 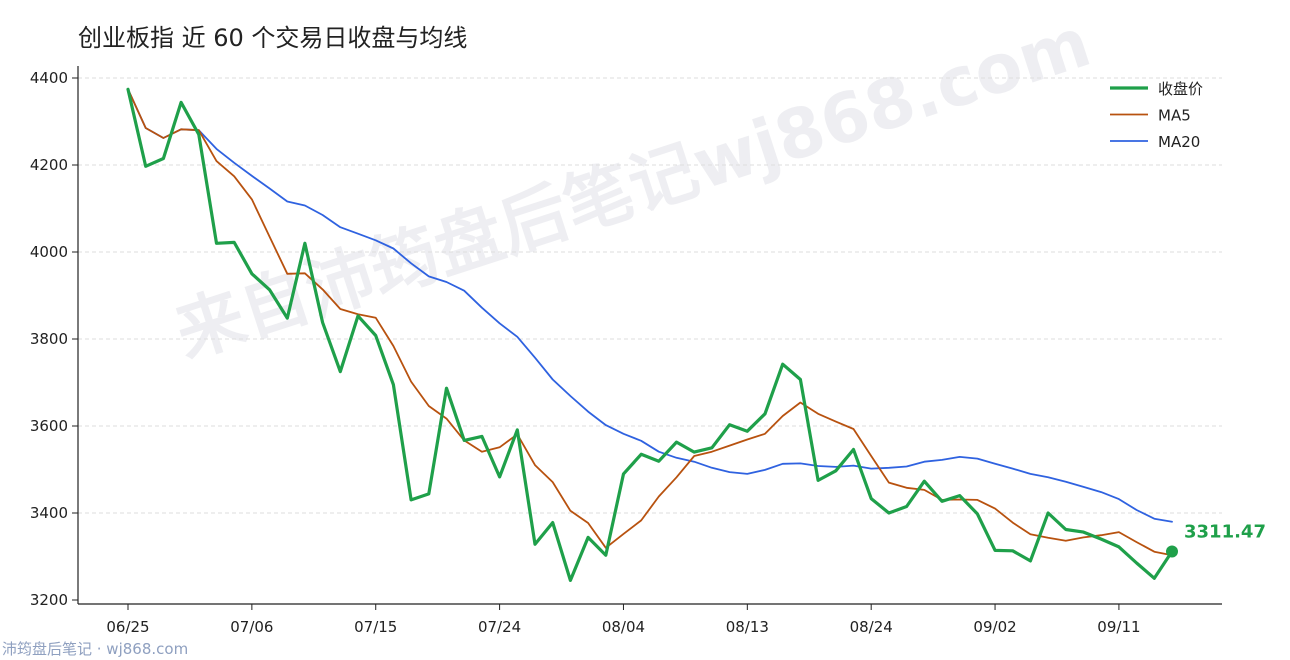 I want to click on x-tick-label: 08/13, so click(x=747, y=627).